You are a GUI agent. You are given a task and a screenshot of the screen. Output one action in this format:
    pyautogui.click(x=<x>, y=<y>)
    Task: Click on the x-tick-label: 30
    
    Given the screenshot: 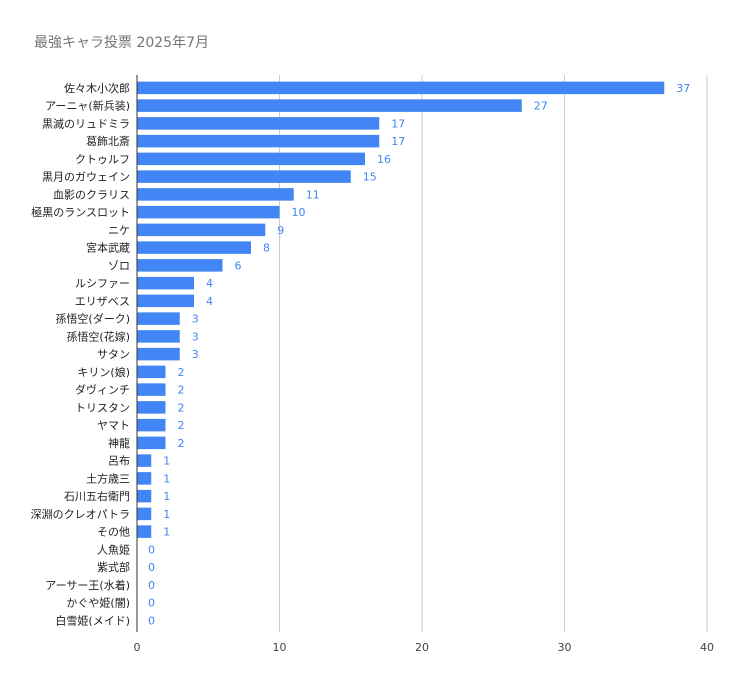 What is the action you would take?
    pyautogui.click(x=565, y=647)
    